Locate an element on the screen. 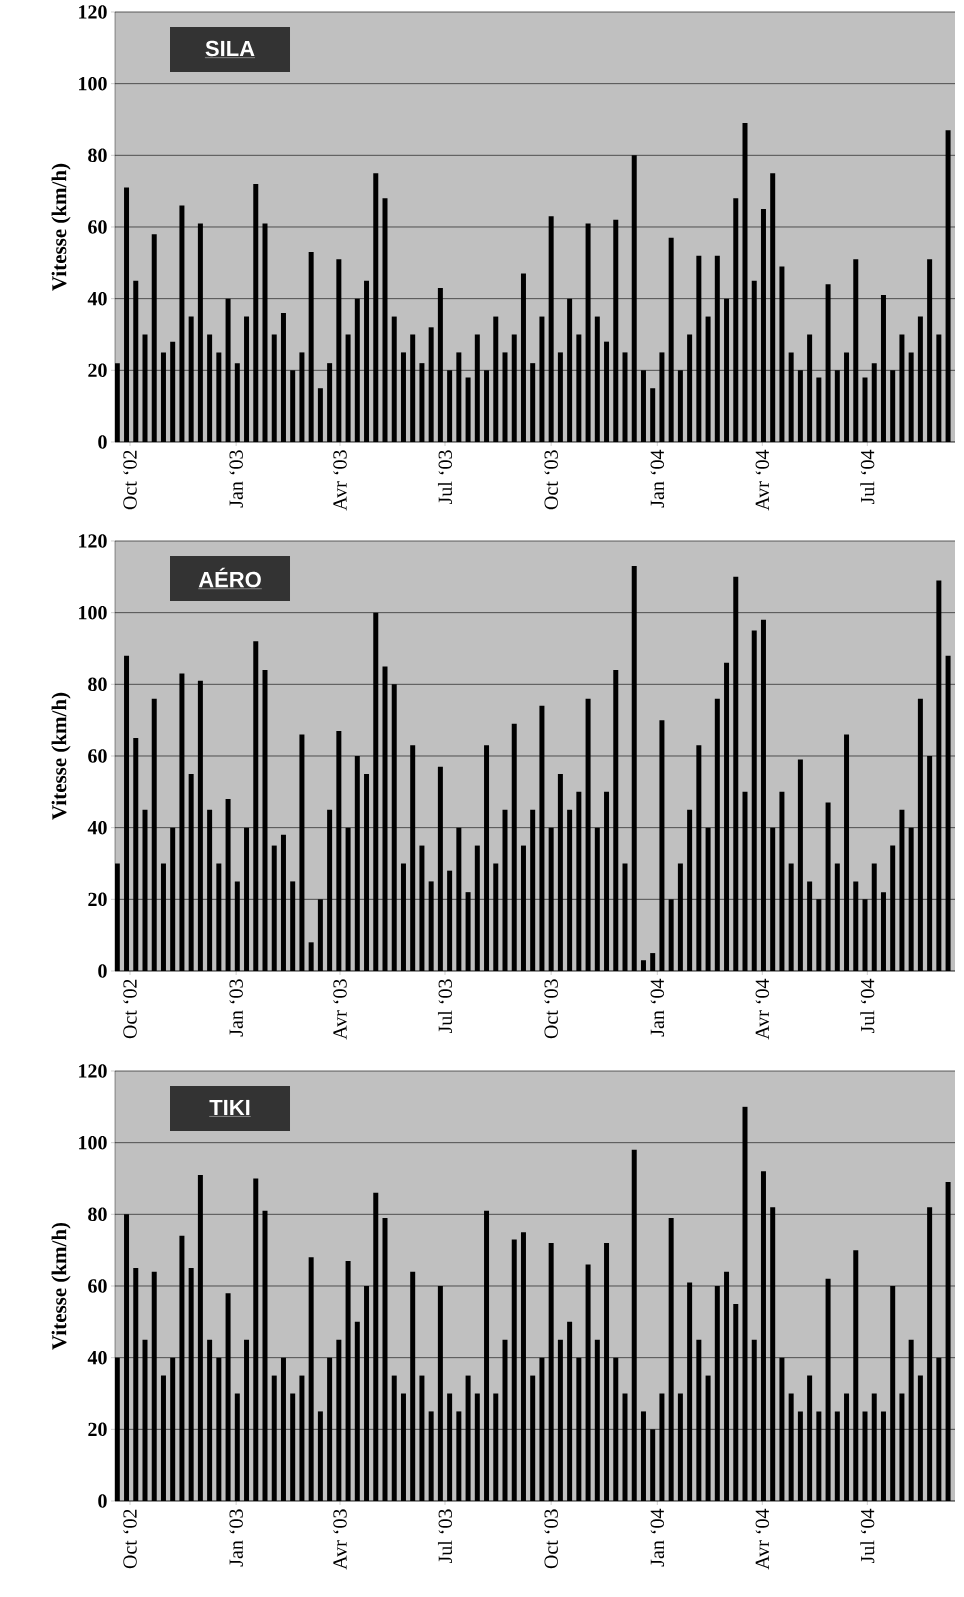 The width and height of the screenshot is (964, 1597). text: SILA is located at coordinates (230, 48).